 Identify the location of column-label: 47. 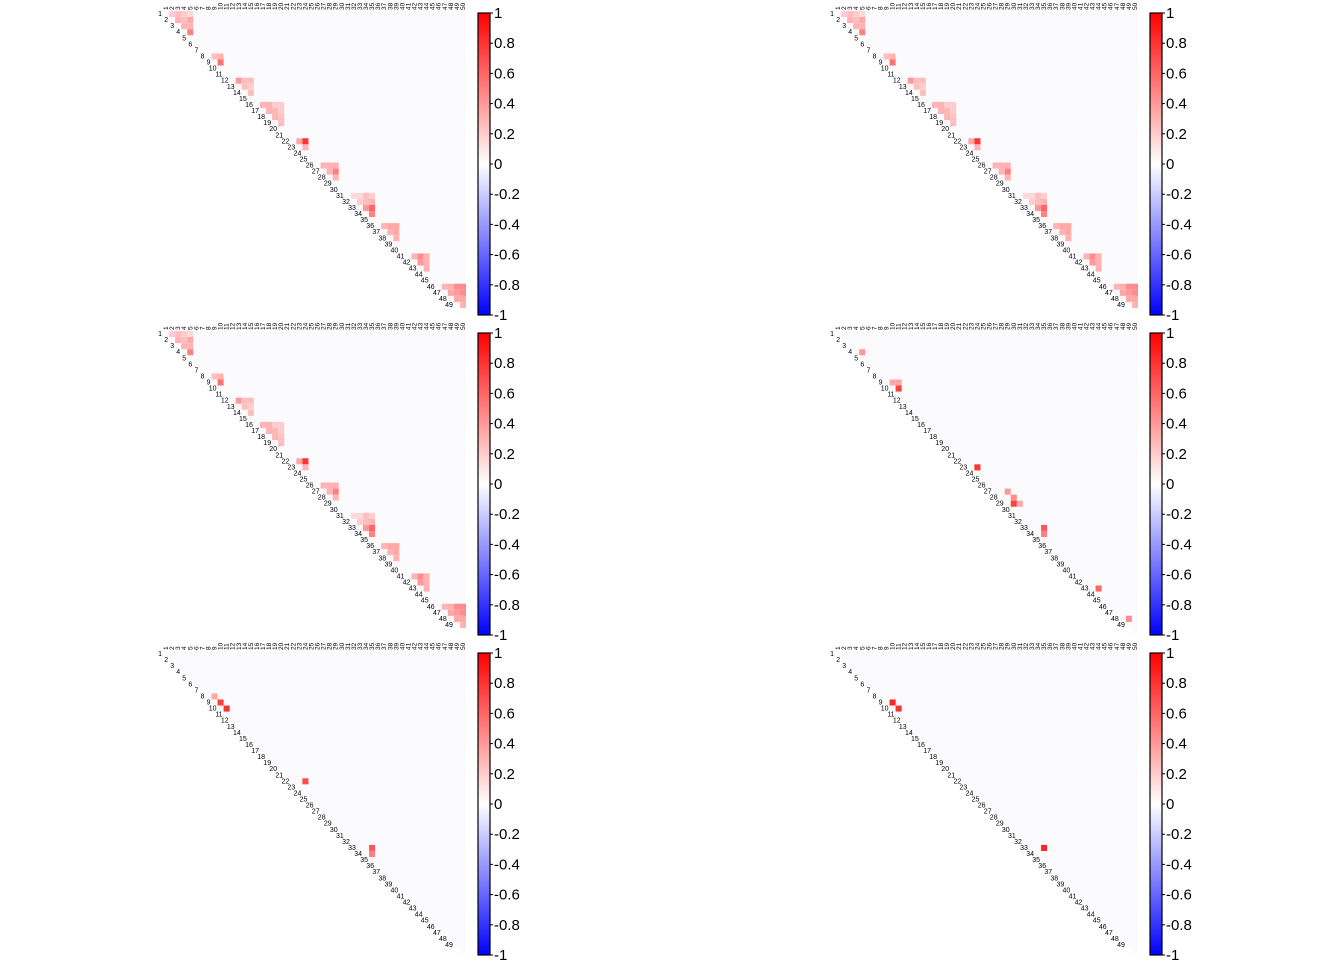
(445, 326).